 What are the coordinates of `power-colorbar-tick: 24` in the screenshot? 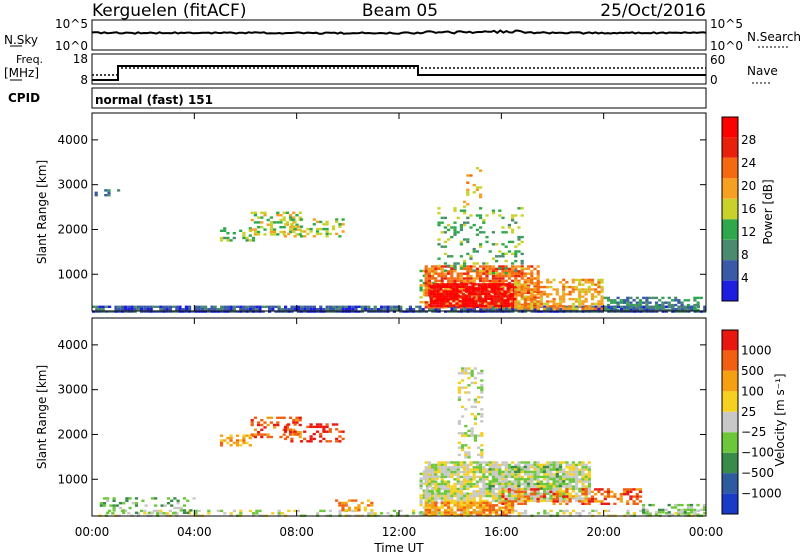 It's located at (748, 163).